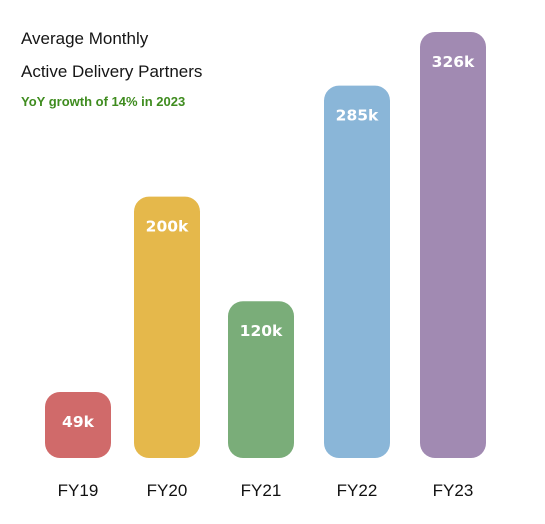  What do you see at coordinates (78, 490) in the screenshot?
I see `x-tick-label: FY19` at bounding box center [78, 490].